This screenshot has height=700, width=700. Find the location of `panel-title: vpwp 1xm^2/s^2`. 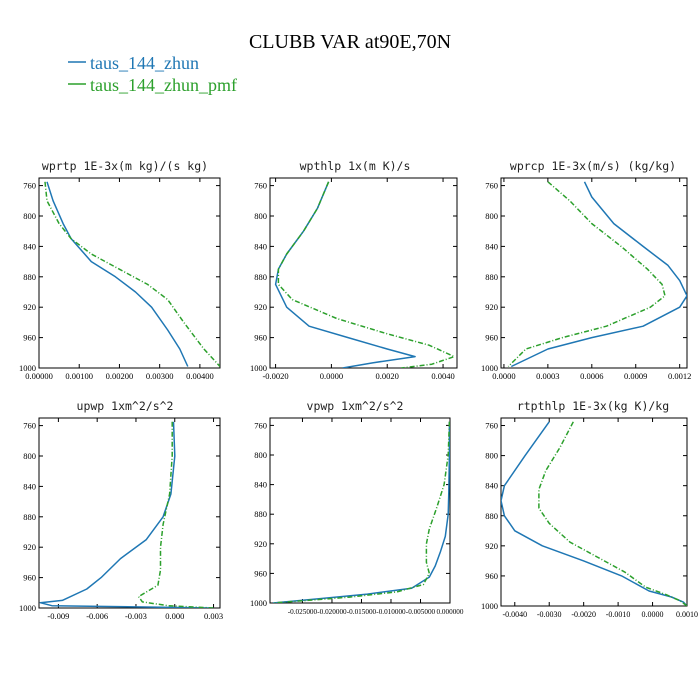

panel-title: vpwp 1xm^2/s^2 is located at coordinates (355, 406).